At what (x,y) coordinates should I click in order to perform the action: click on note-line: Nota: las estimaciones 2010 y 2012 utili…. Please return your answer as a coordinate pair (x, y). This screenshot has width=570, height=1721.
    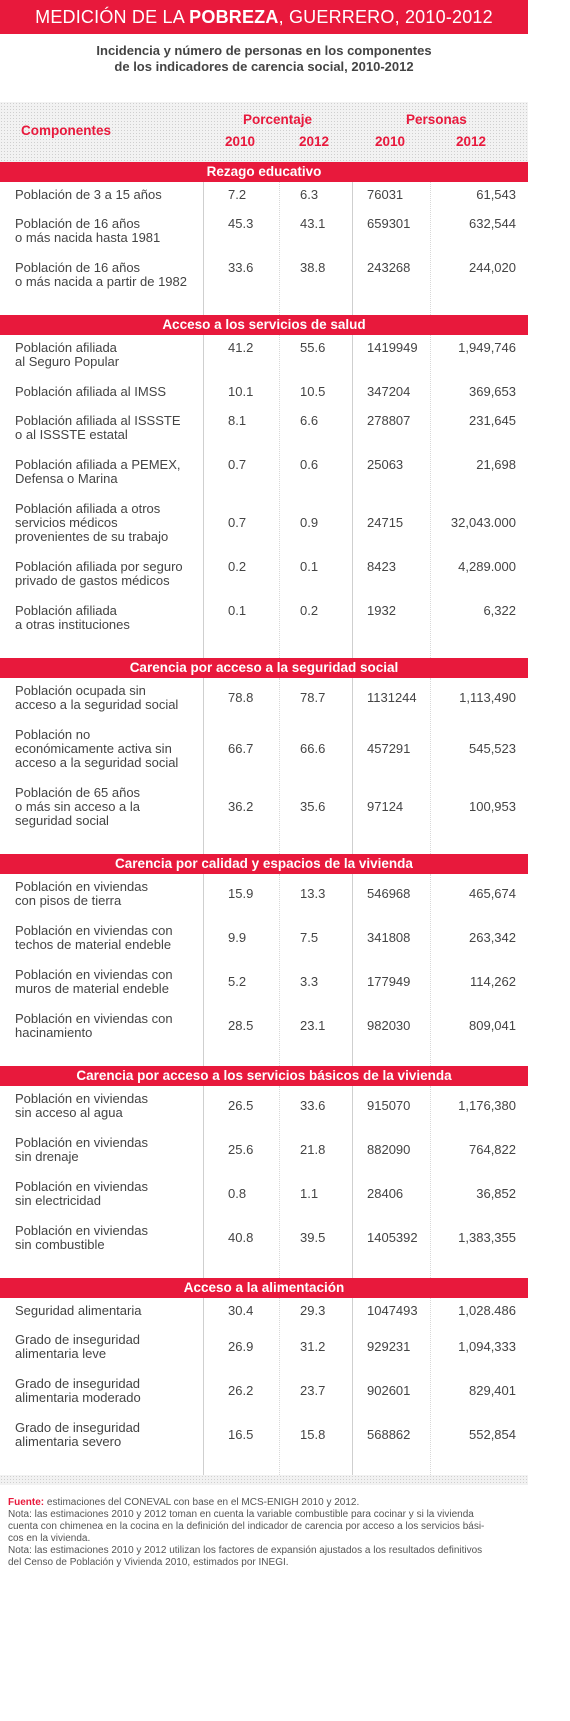
    Looking at the image, I should click on (245, 1550).